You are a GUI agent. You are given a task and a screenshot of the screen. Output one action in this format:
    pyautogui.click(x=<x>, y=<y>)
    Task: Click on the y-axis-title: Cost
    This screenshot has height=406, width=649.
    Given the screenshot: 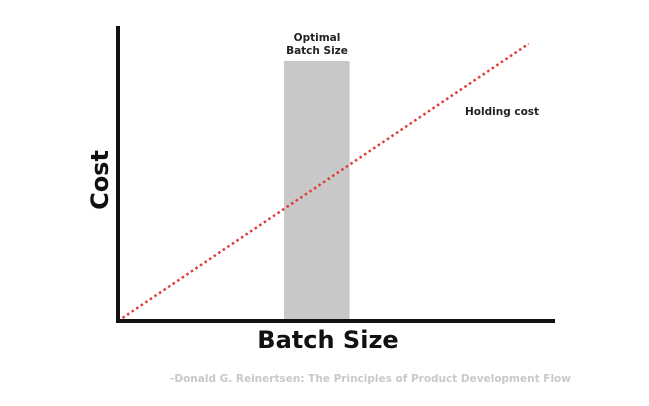 What is the action you would take?
    pyautogui.click(x=100, y=180)
    